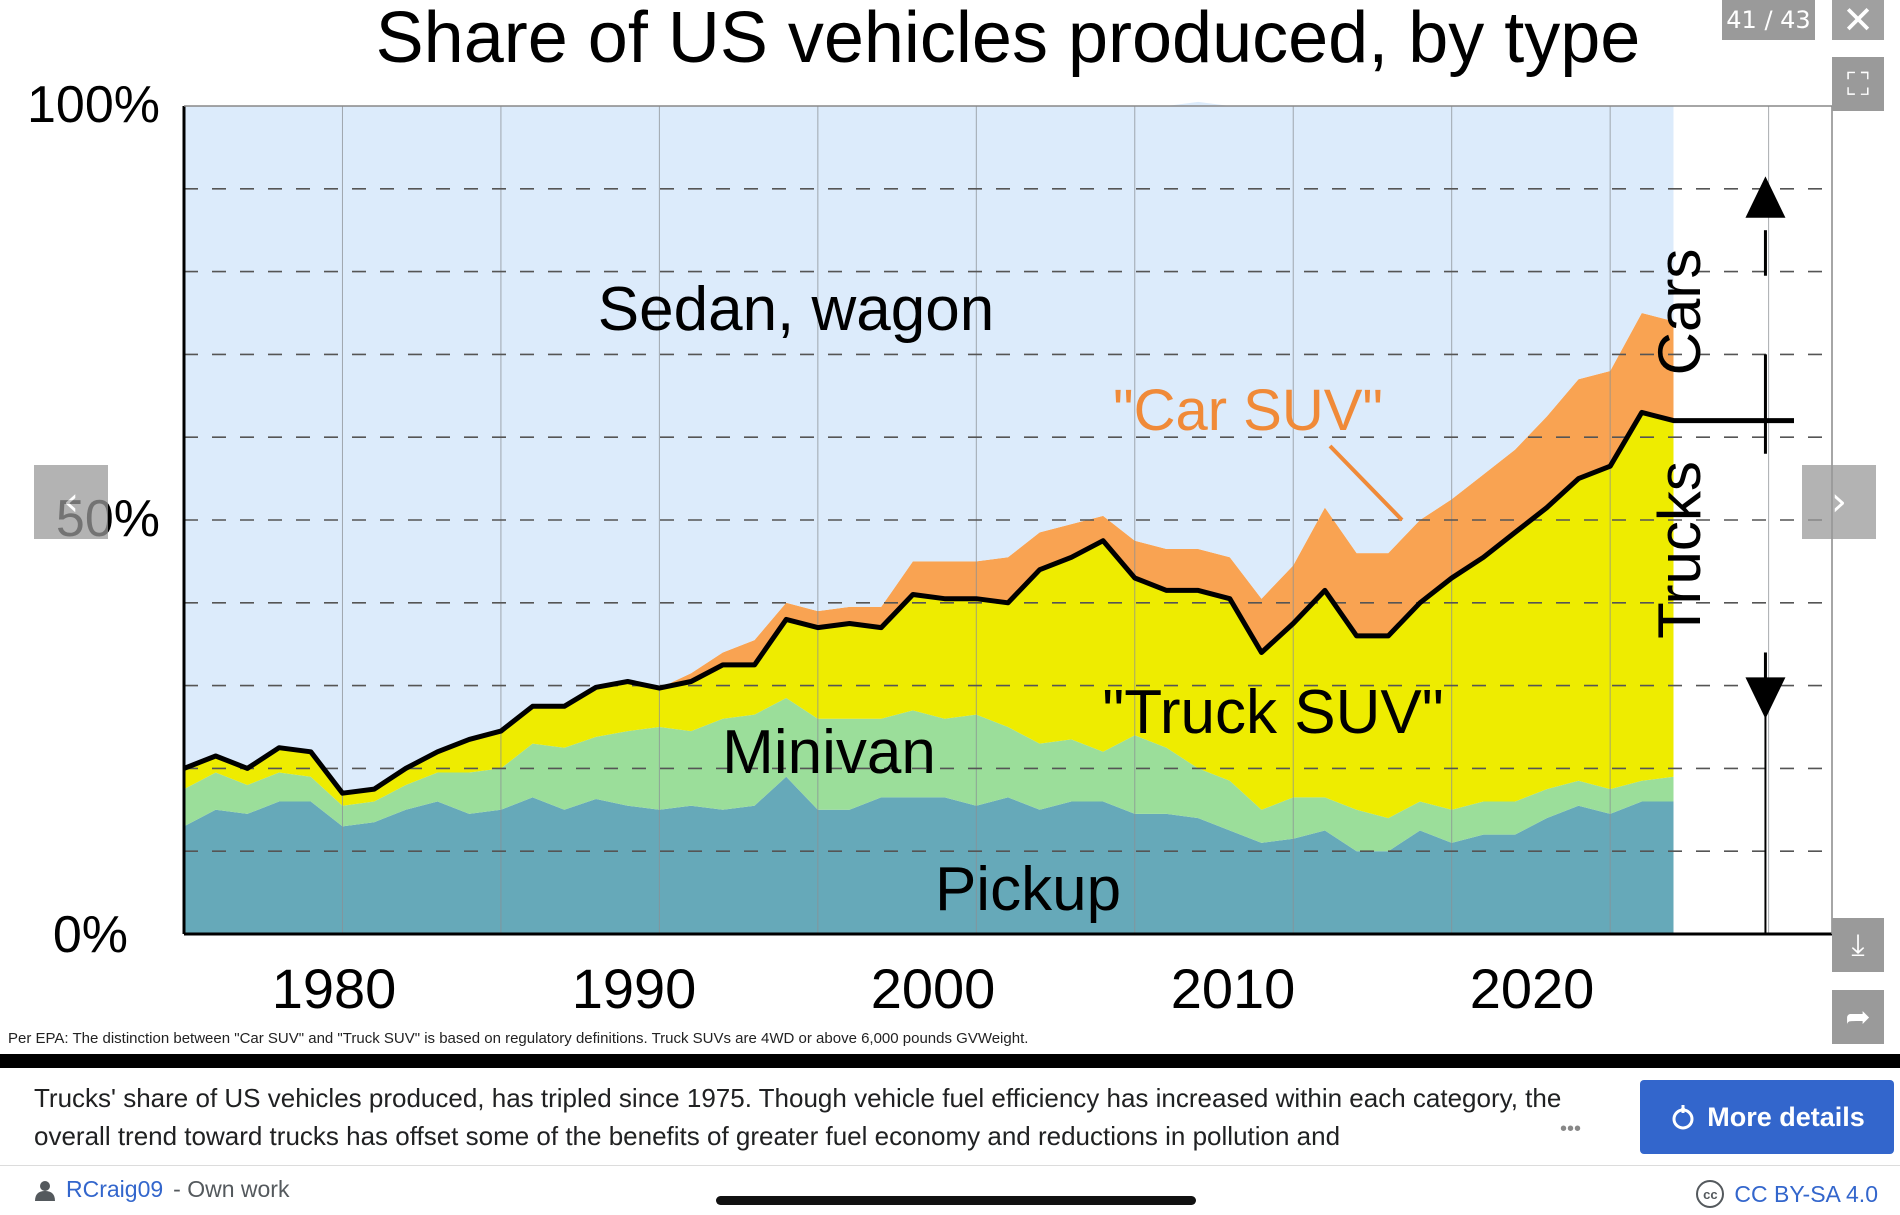 This screenshot has width=1900, height=1215. What do you see at coordinates (71, 502) in the screenshot?
I see `previous-image-button: ‹` at bounding box center [71, 502].